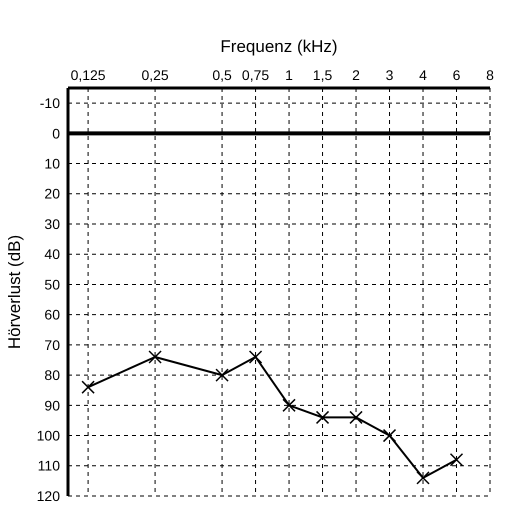  What do you see at coordinates (52, 194) in the screenshot?
I see `y-tick-label: 20` at bounding box center [52, 194].